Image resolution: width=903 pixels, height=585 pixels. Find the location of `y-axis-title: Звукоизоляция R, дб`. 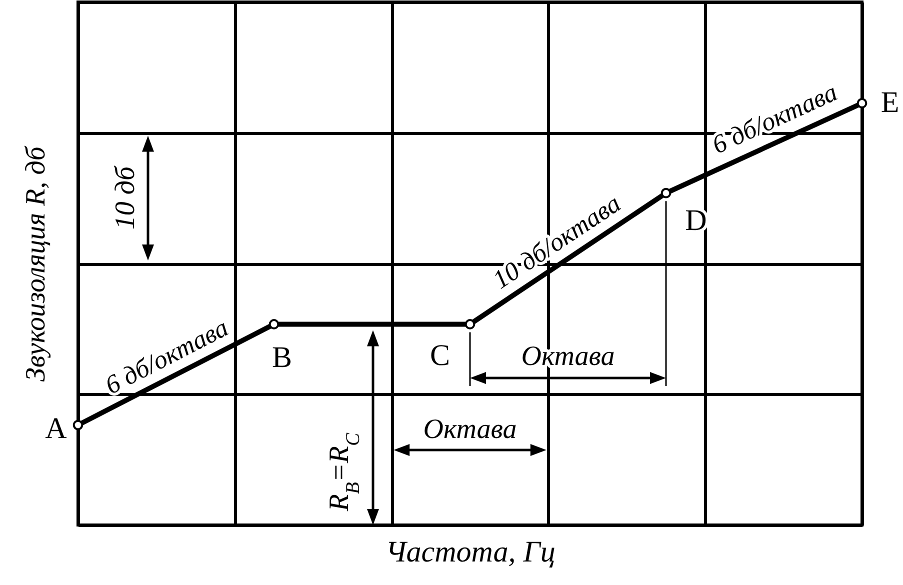

y-axis-title: Звукоизоляция R, дб is located at coordinates (36, 264).